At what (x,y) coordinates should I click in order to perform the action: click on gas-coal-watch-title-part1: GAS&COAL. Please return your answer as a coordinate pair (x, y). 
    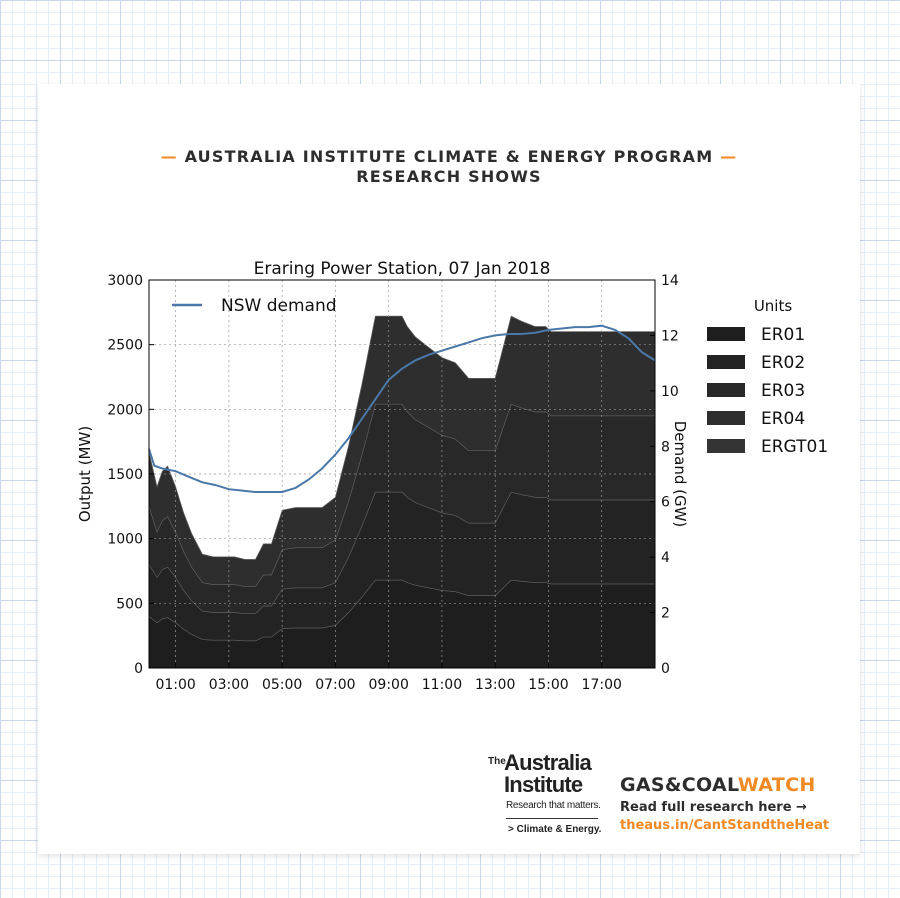
    Looking at the image, I should click on (679, 785).